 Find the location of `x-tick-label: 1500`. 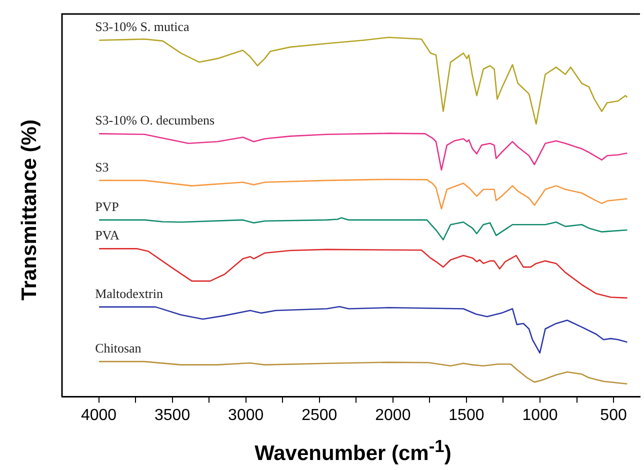

x-tick-label: 1500 is located at coordinates (466, 415).